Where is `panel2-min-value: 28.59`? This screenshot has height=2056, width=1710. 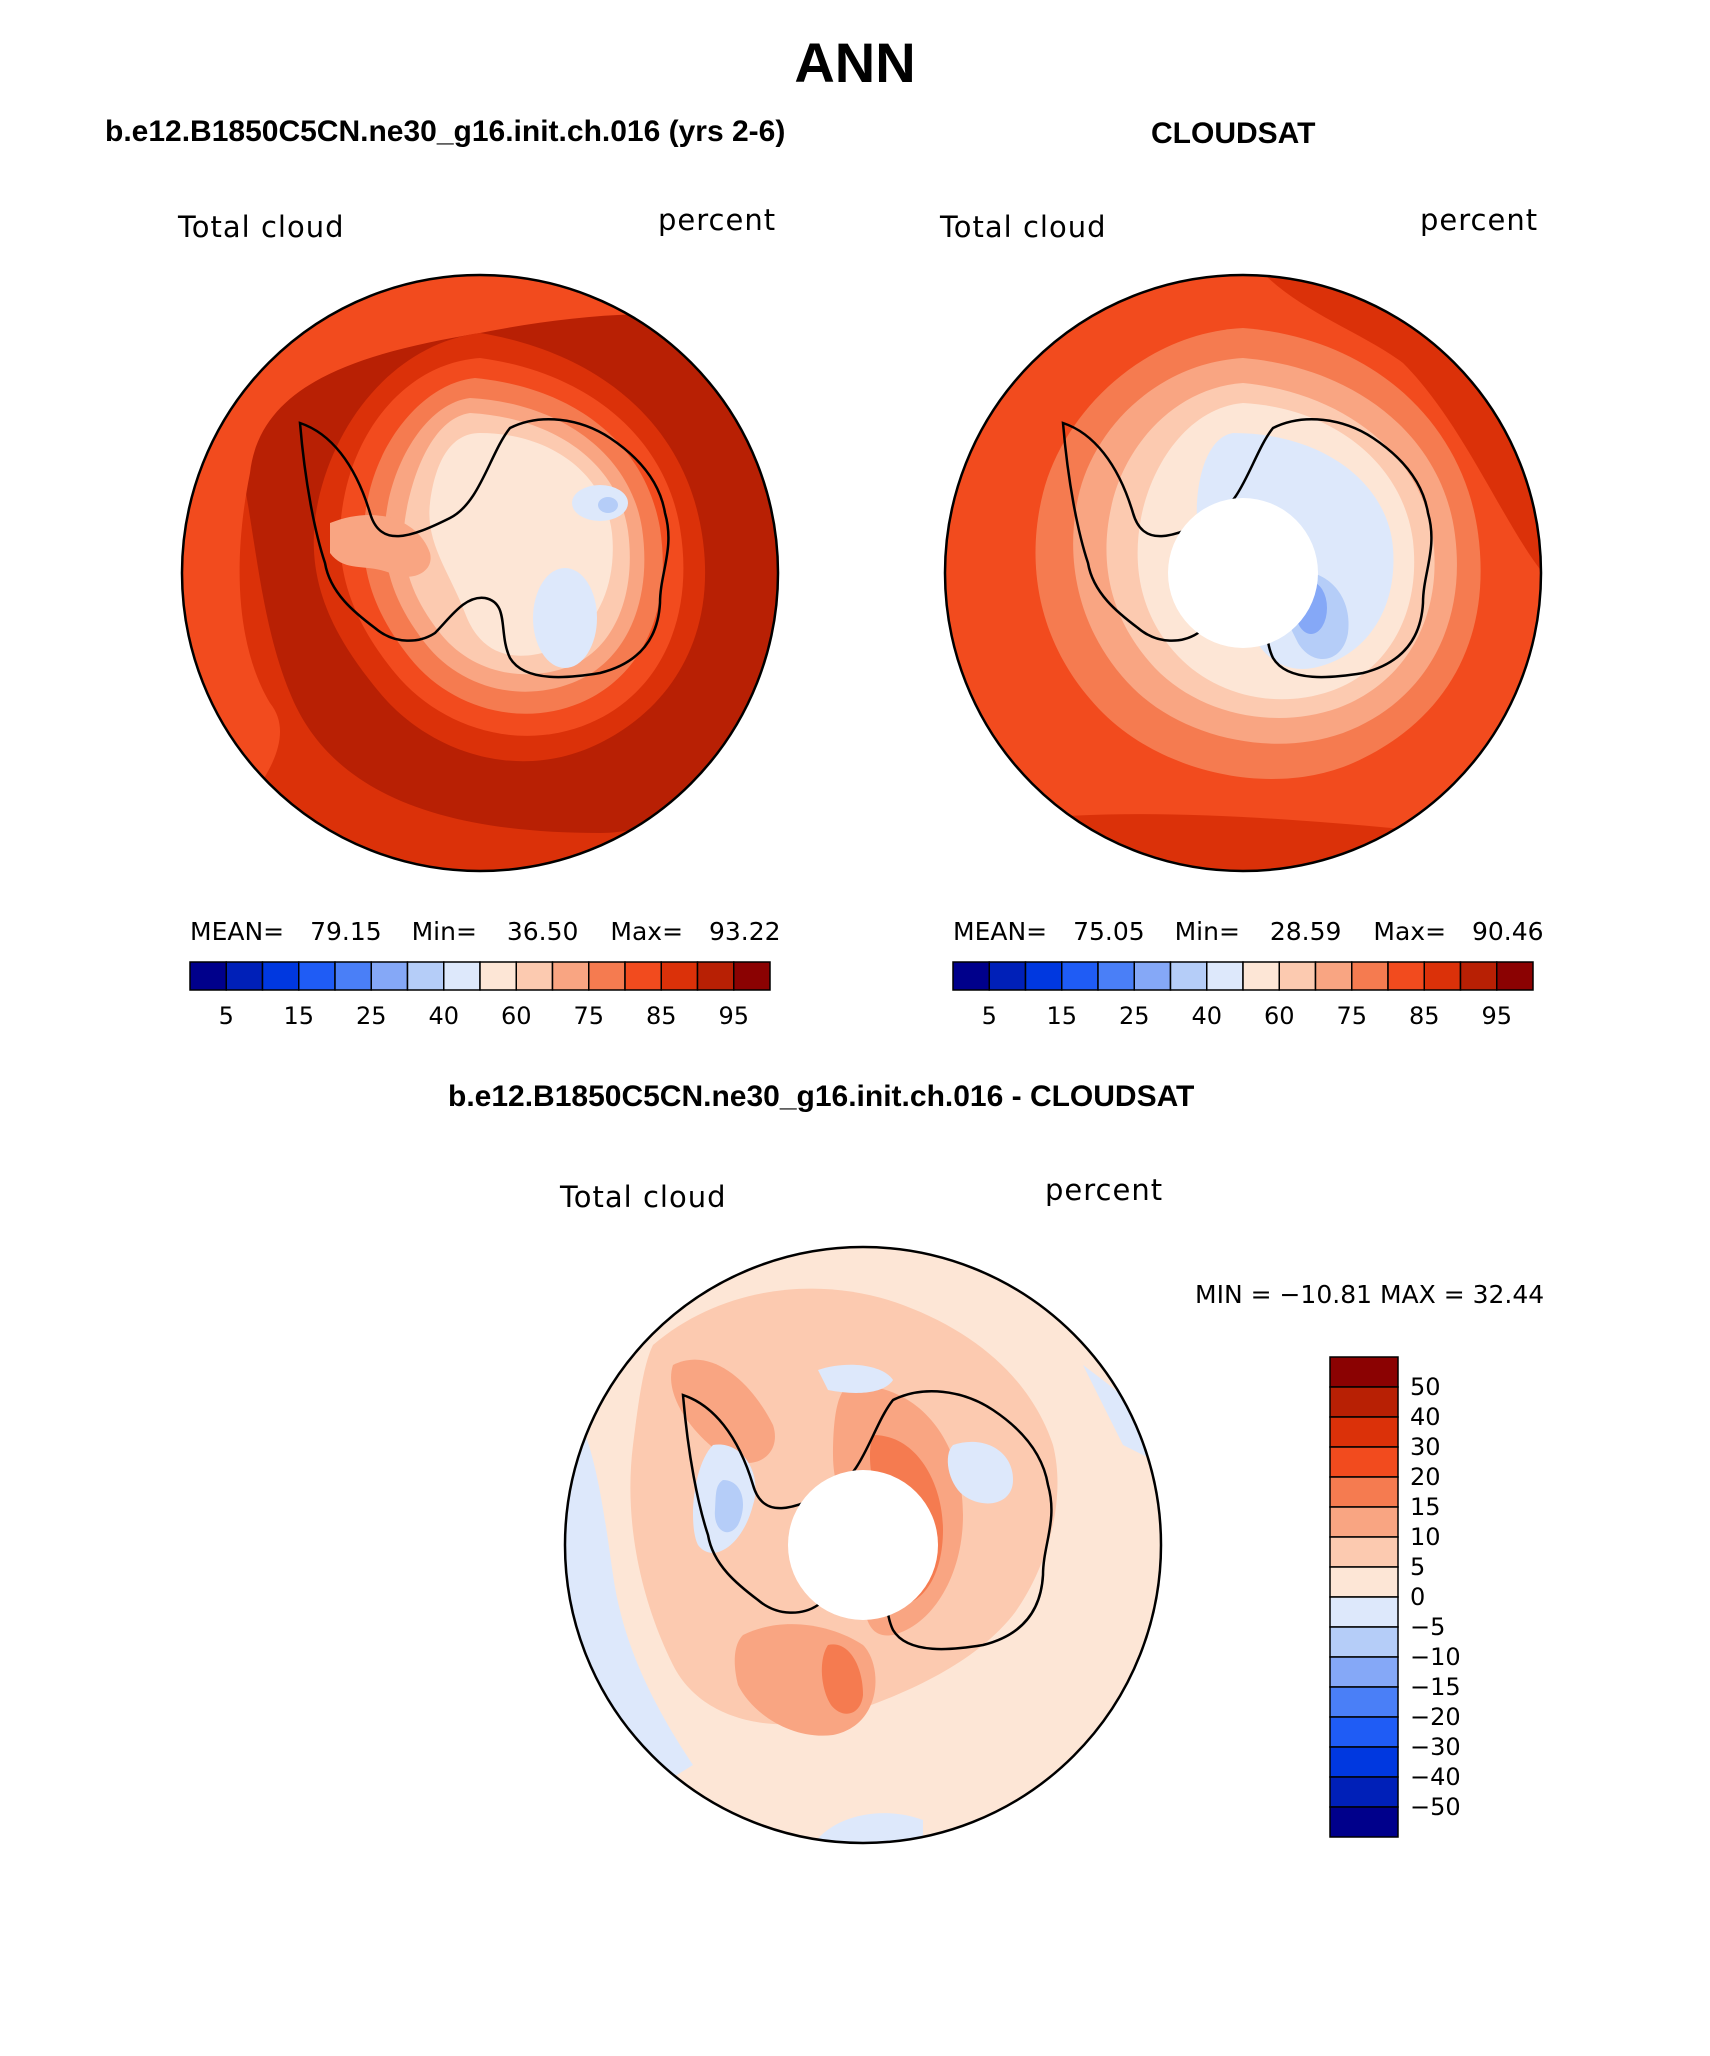
panel2-min-value: 28.59 is located at coordinates (1305, 931).